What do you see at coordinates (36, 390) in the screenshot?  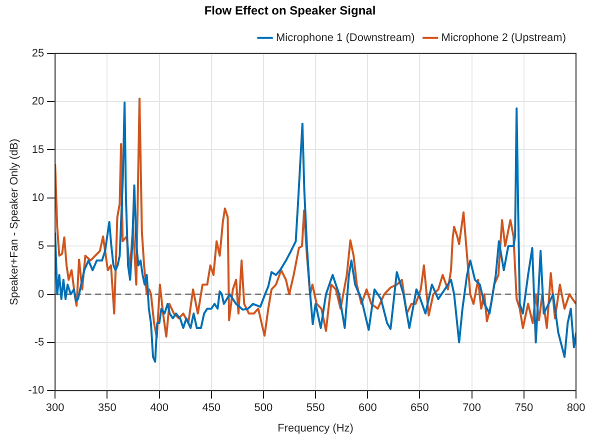 I see `y-tick-label: -10` at bounding box center [36, 390].